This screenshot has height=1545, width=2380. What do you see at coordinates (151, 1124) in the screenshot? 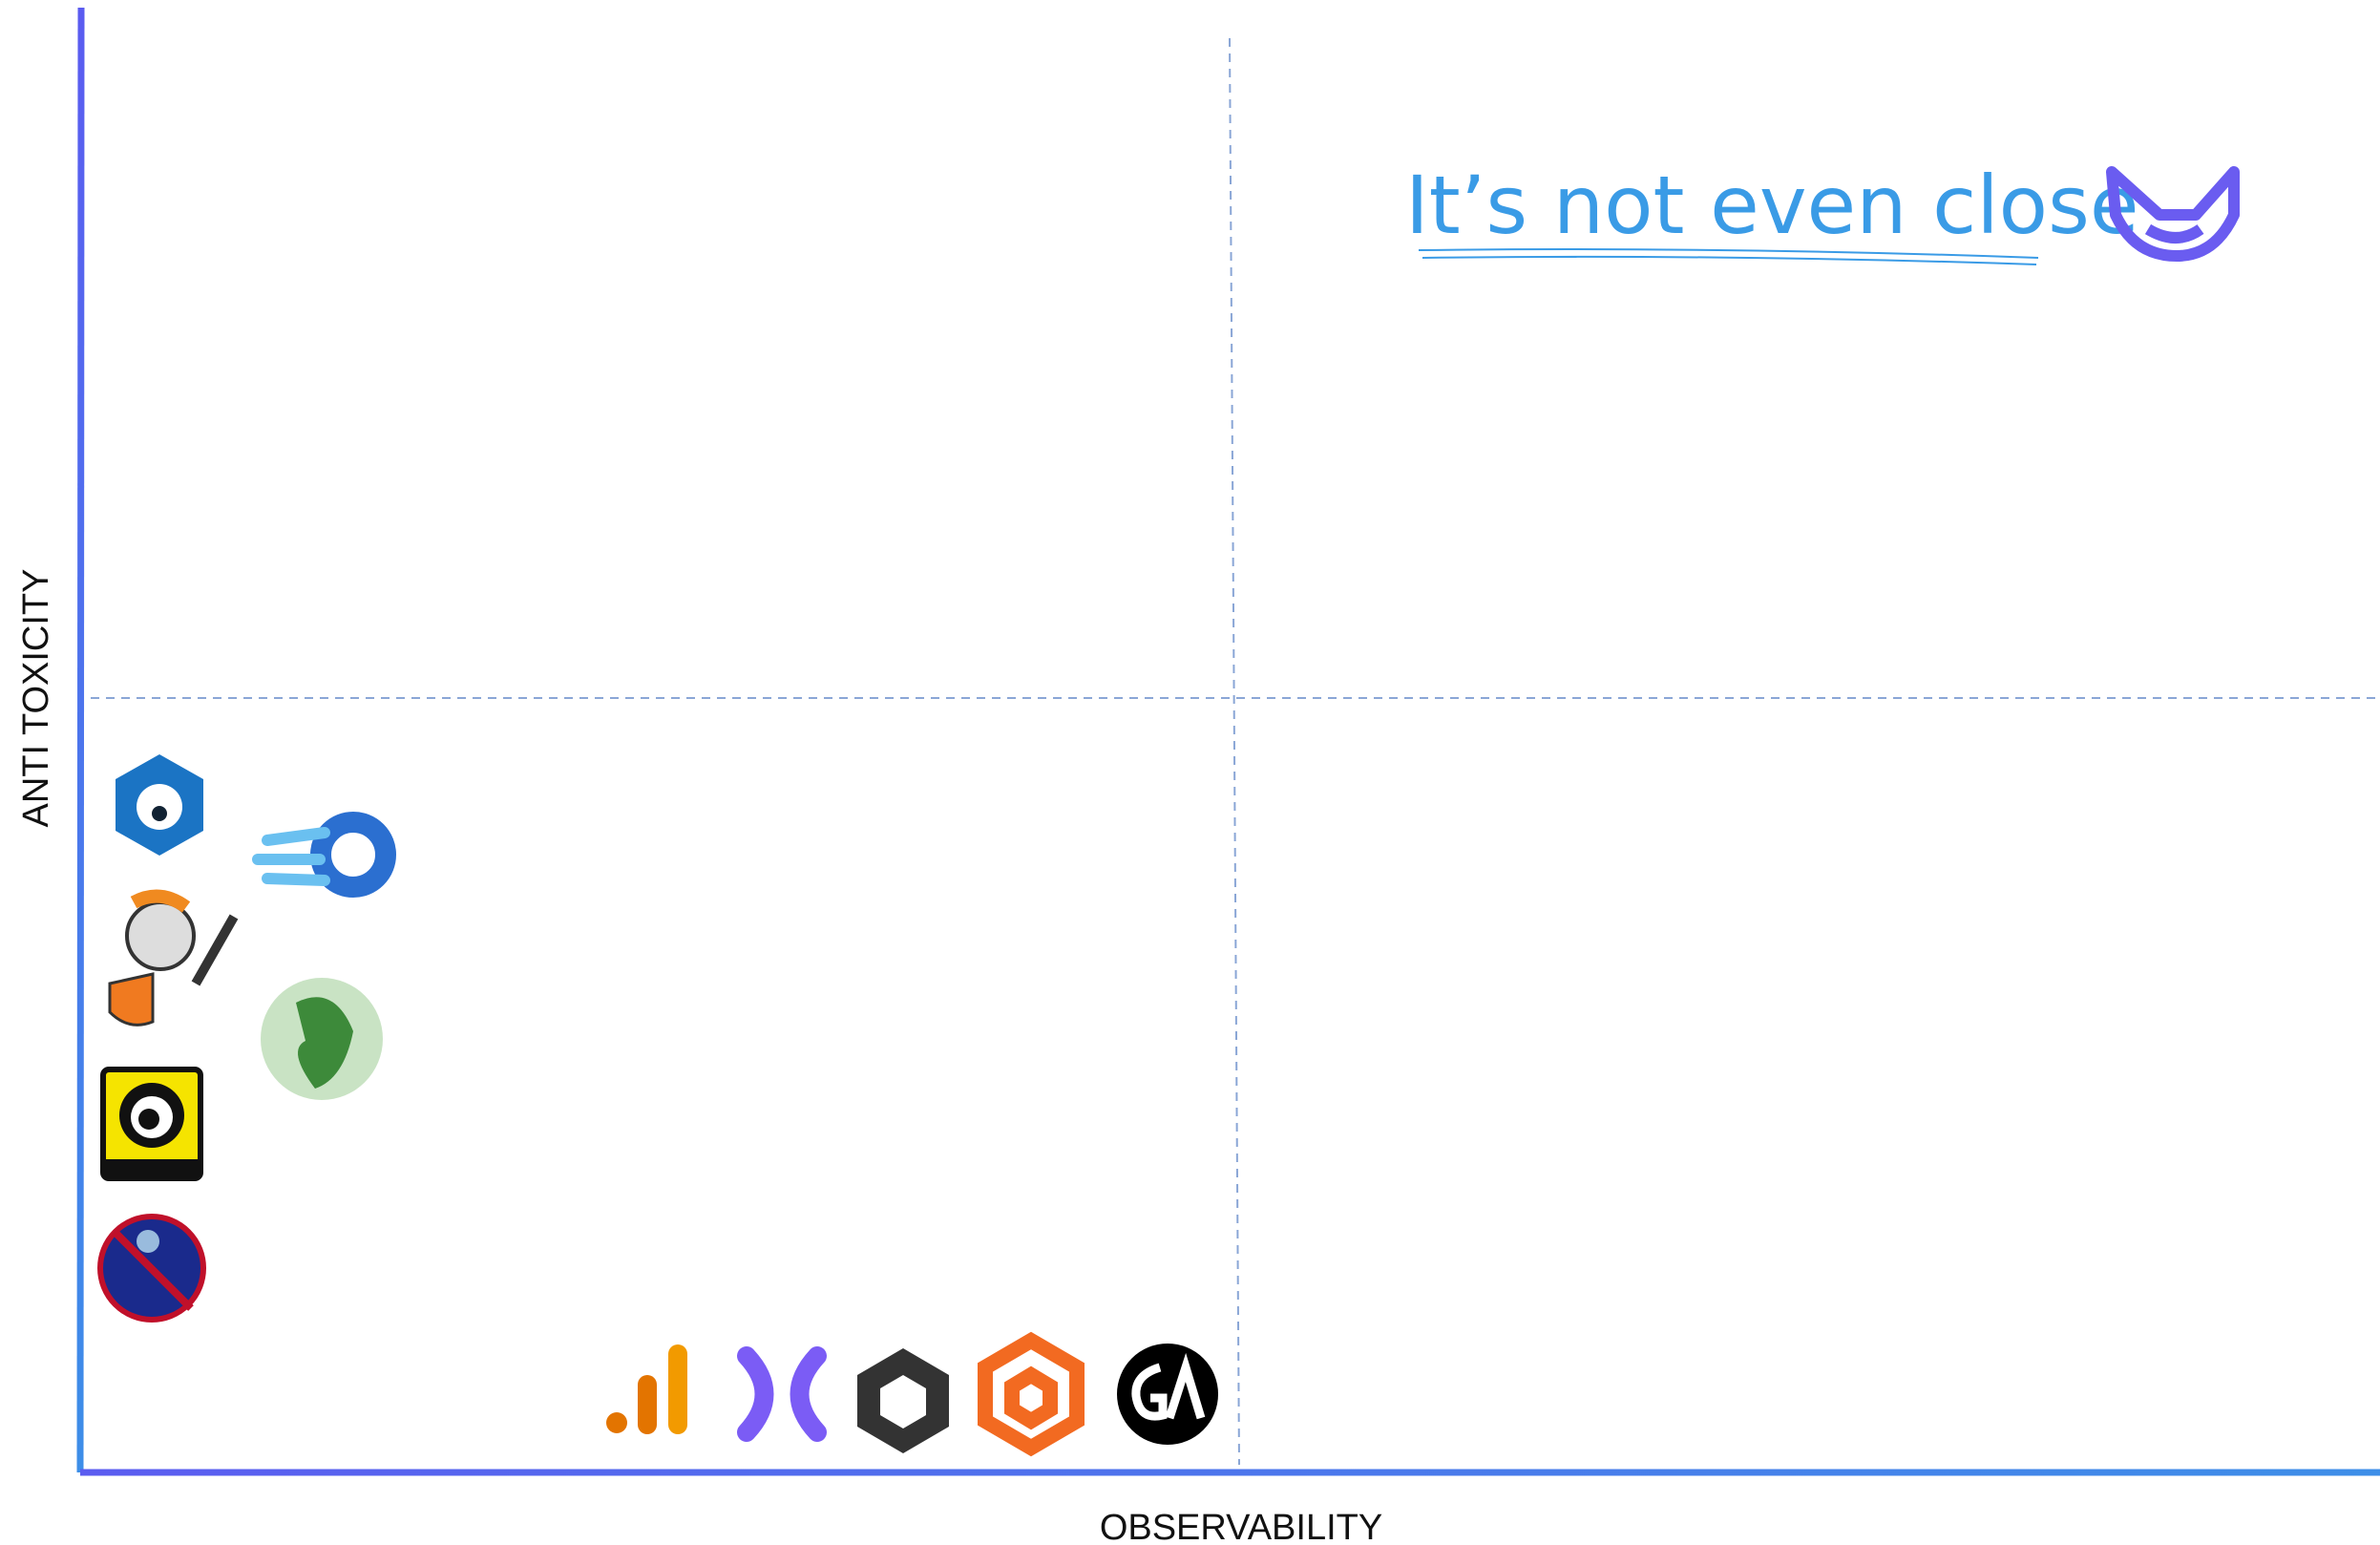
I see `battleye-logo` at bounding box center [151, 1124].